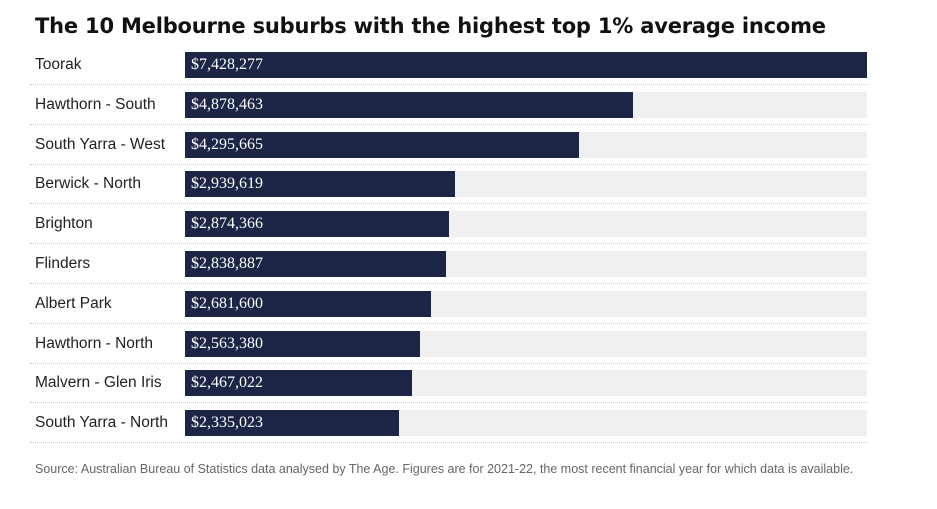 The width and height of the screenshot is (937, 509). What do you see at coordinates (409, 104) in the screenshot?
I see `bar: $4,878,463` at bounding box center [409, 104].